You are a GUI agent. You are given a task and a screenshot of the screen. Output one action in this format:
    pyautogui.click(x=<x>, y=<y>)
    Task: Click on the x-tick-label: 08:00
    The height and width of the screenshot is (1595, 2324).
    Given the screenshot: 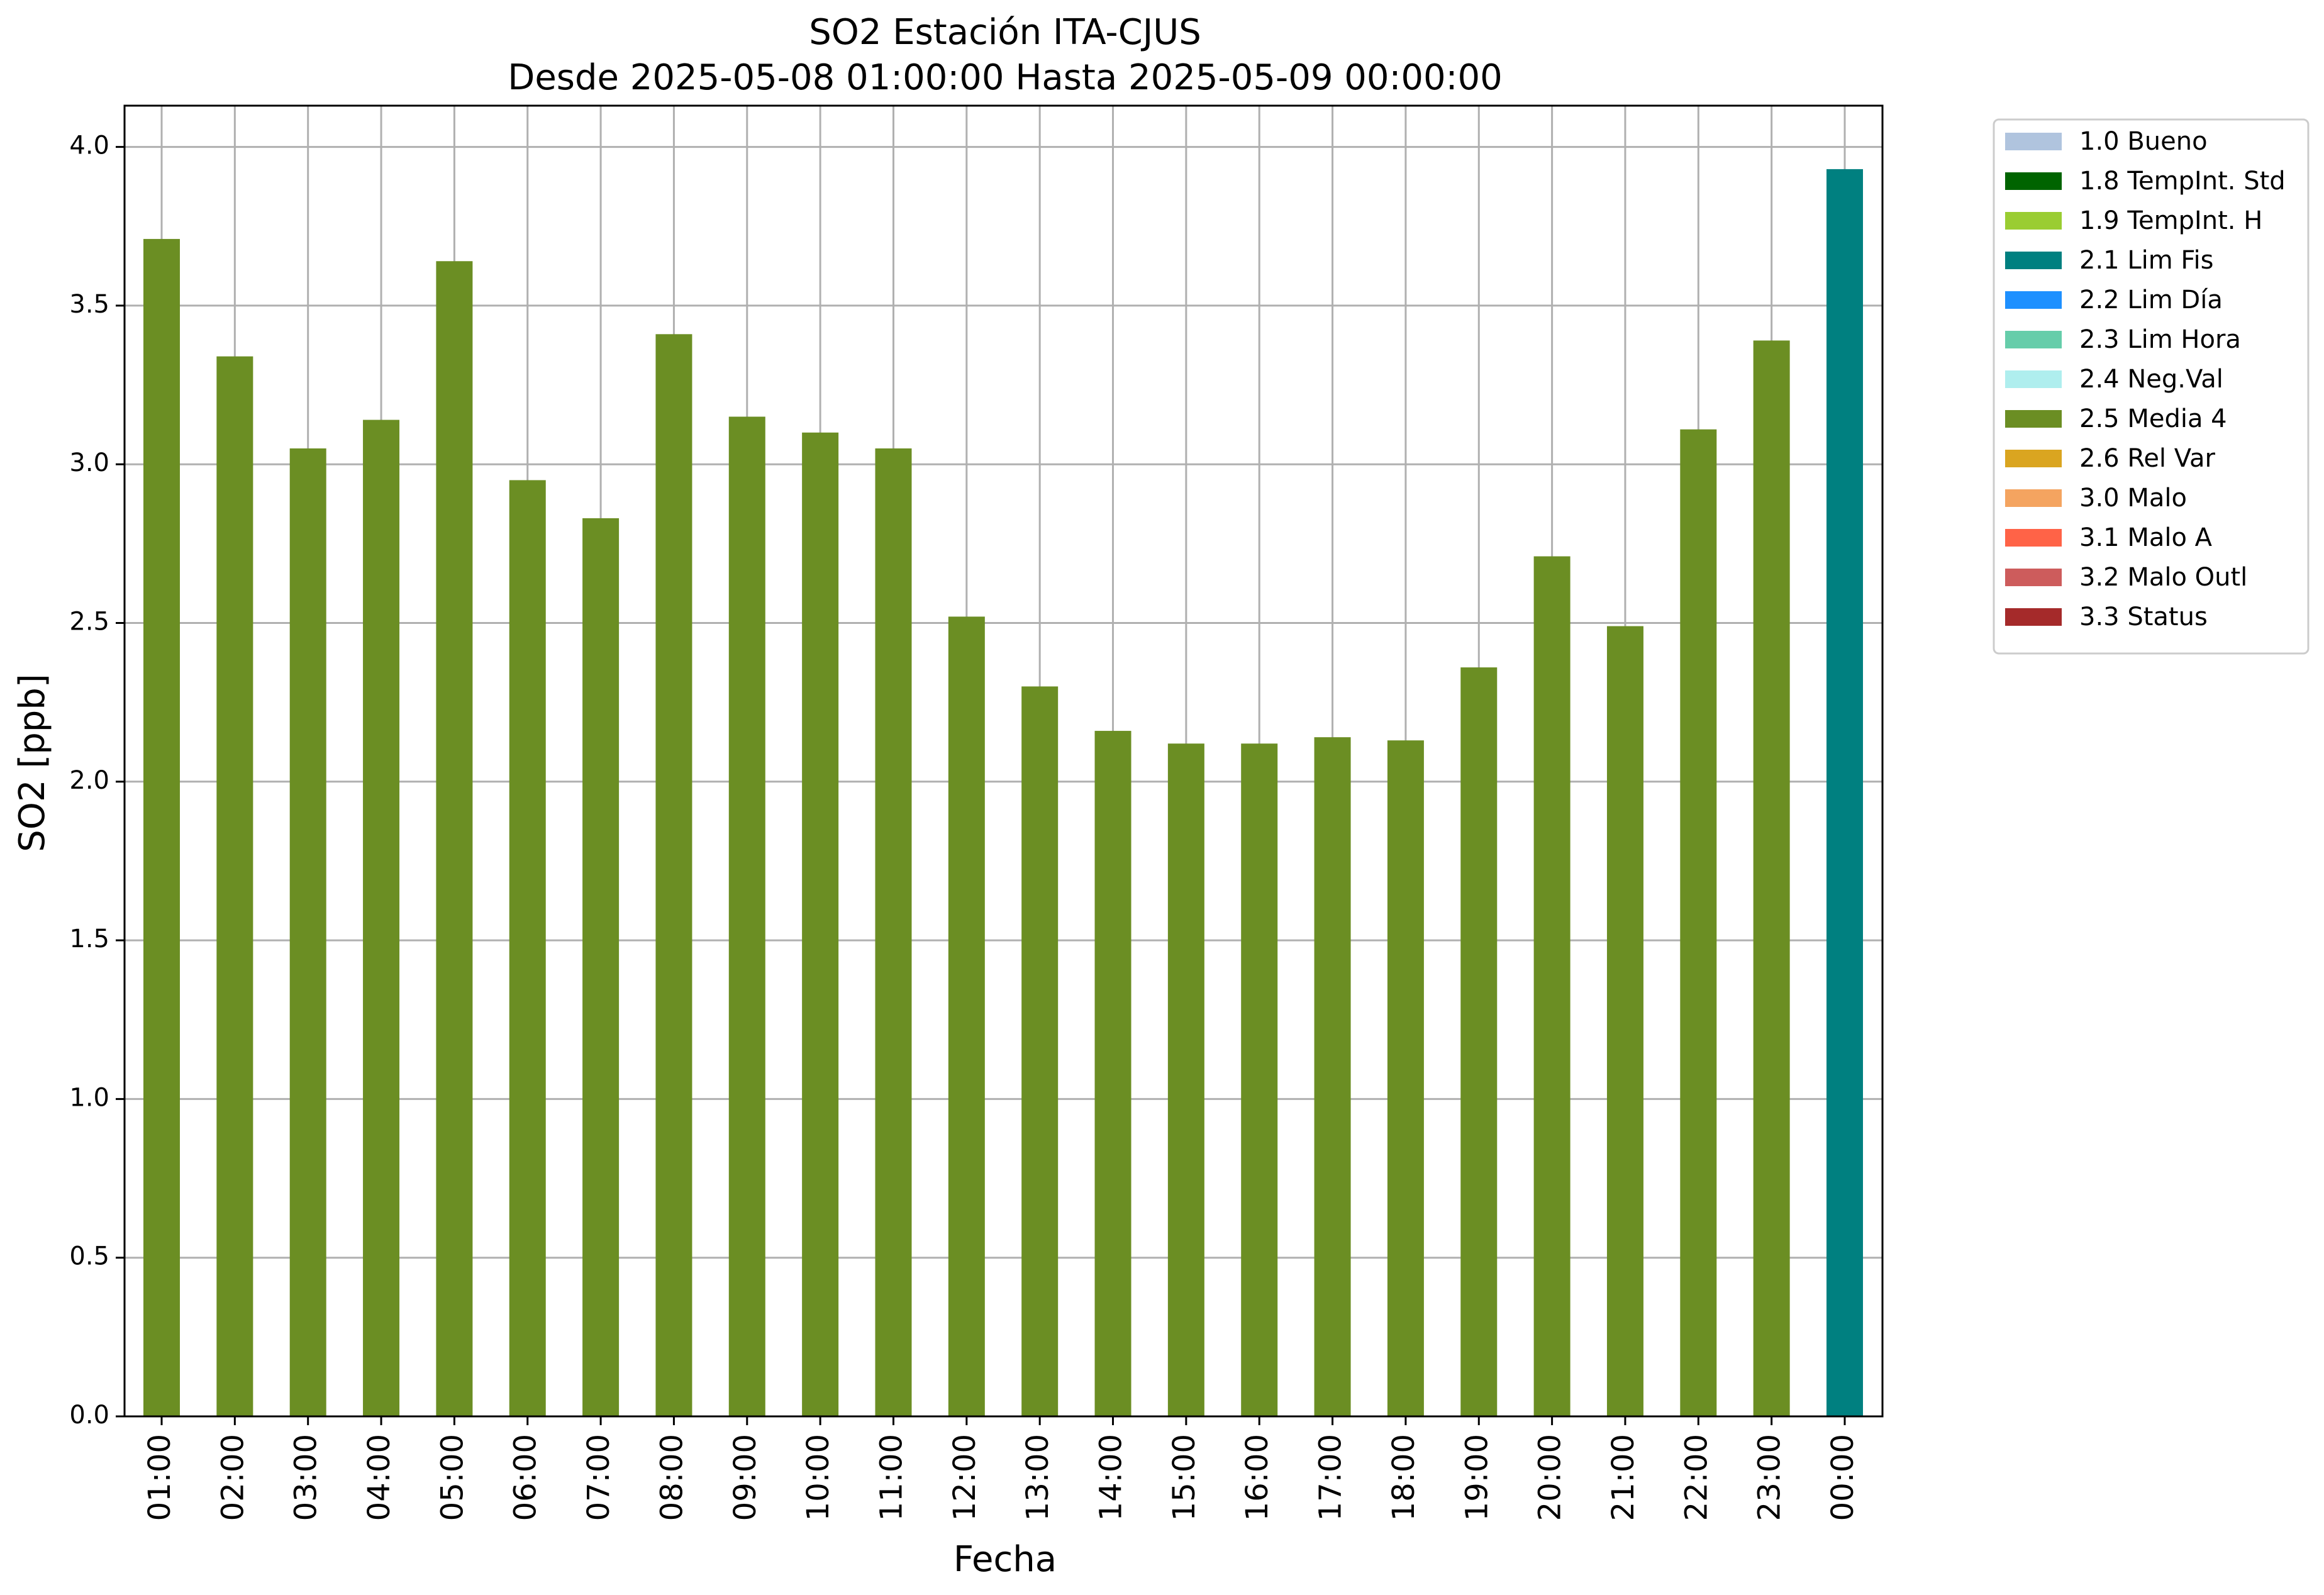 What is the action you would take?
    pyautogui.click(x=671, y=1477)
    